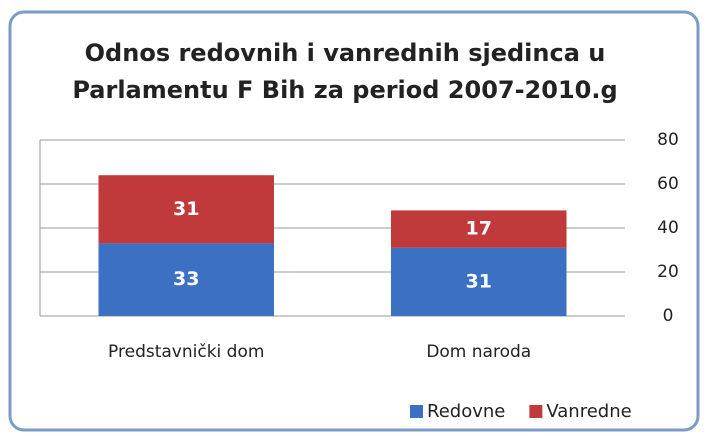 This screenshot has width=708, height=436. Describe the element at coordinates (344, 90) in the screenshot. I see `chart-title: Parlamentu F Bih za period 2007-2010.g` at that location.